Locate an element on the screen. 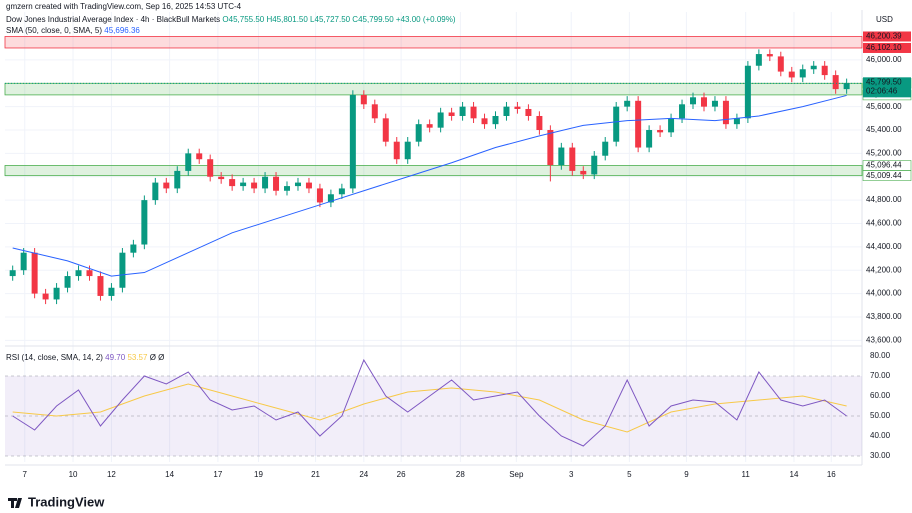 The height and width of the screenshot is (513, 912). rsi-title: RSI (14, close, SMA, 14, 2) is located at coordinates (54, 357).